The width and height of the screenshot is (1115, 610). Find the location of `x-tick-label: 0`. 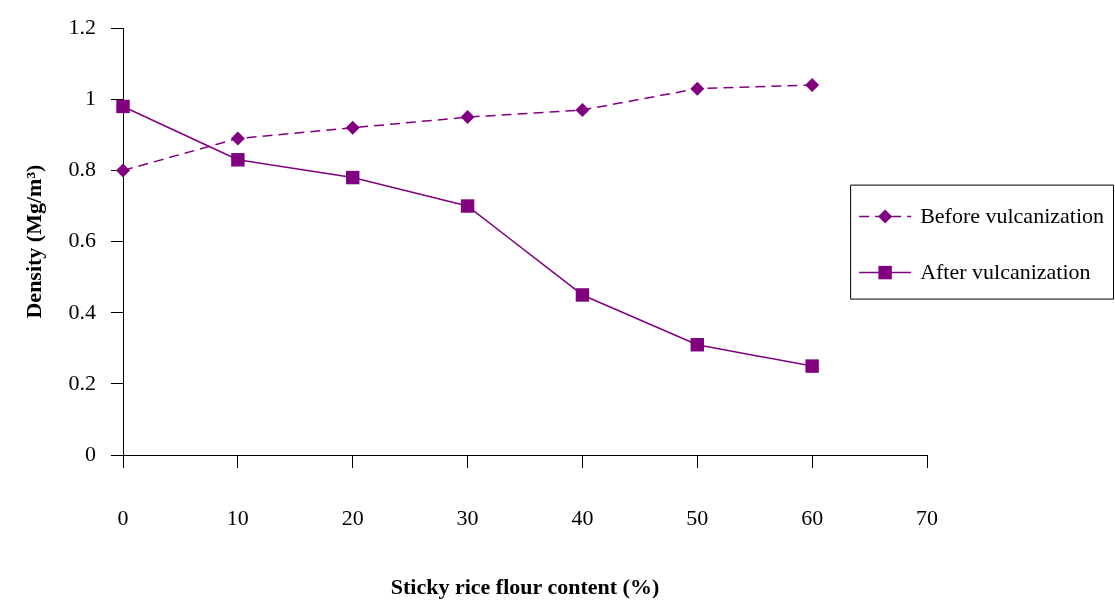

x-tick-label: 0 is located at coordinates (123, 517).